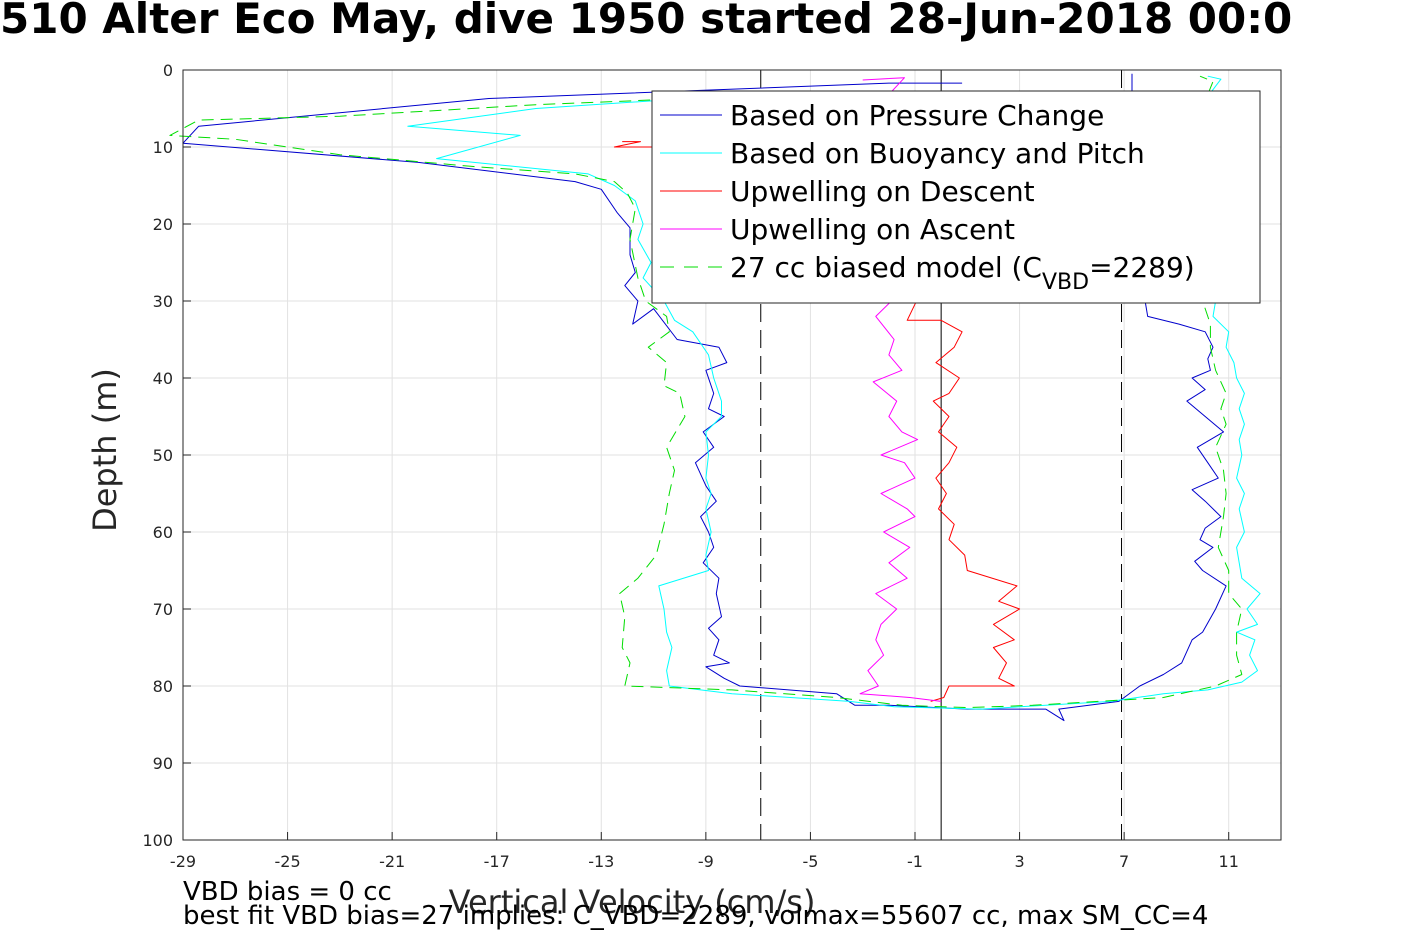  What do you see at coordinates (882, 191) in the screenshot?
I see `legend-entry: Upwelling on Descent` at bounding box center [882, 191].